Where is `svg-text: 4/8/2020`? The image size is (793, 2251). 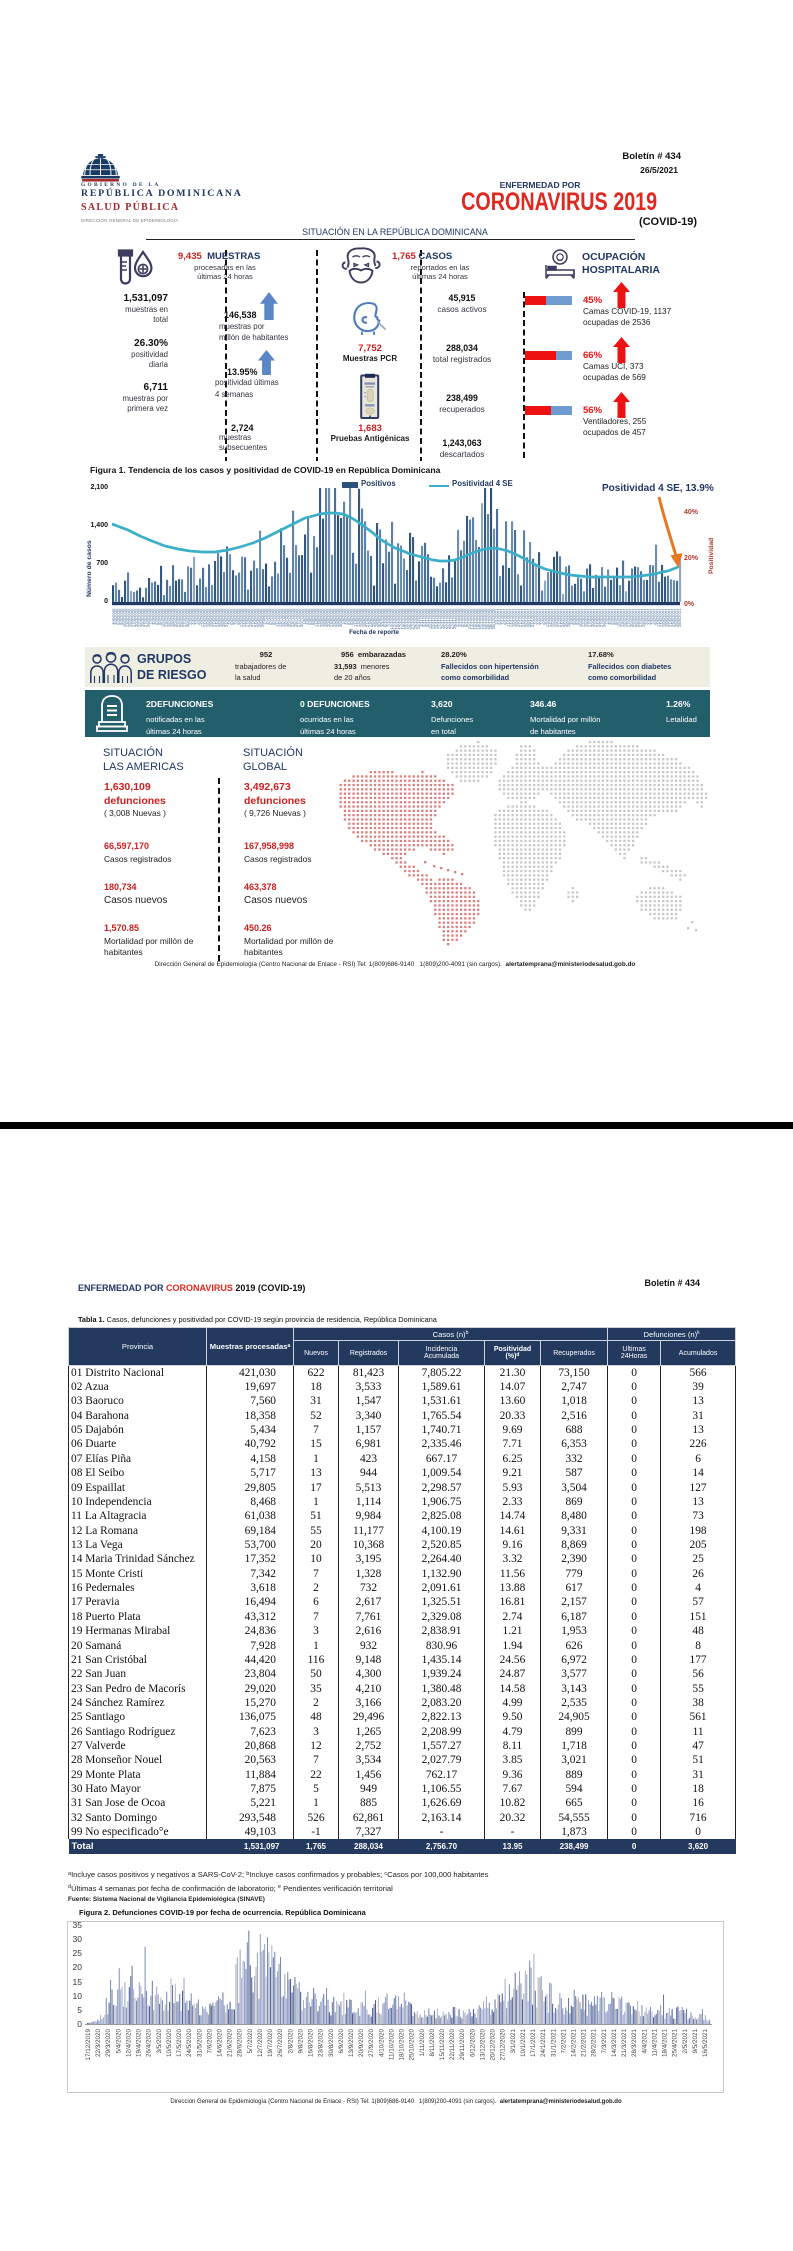 svg-text: 4/8/2020 is located at coordinates (307, 616).